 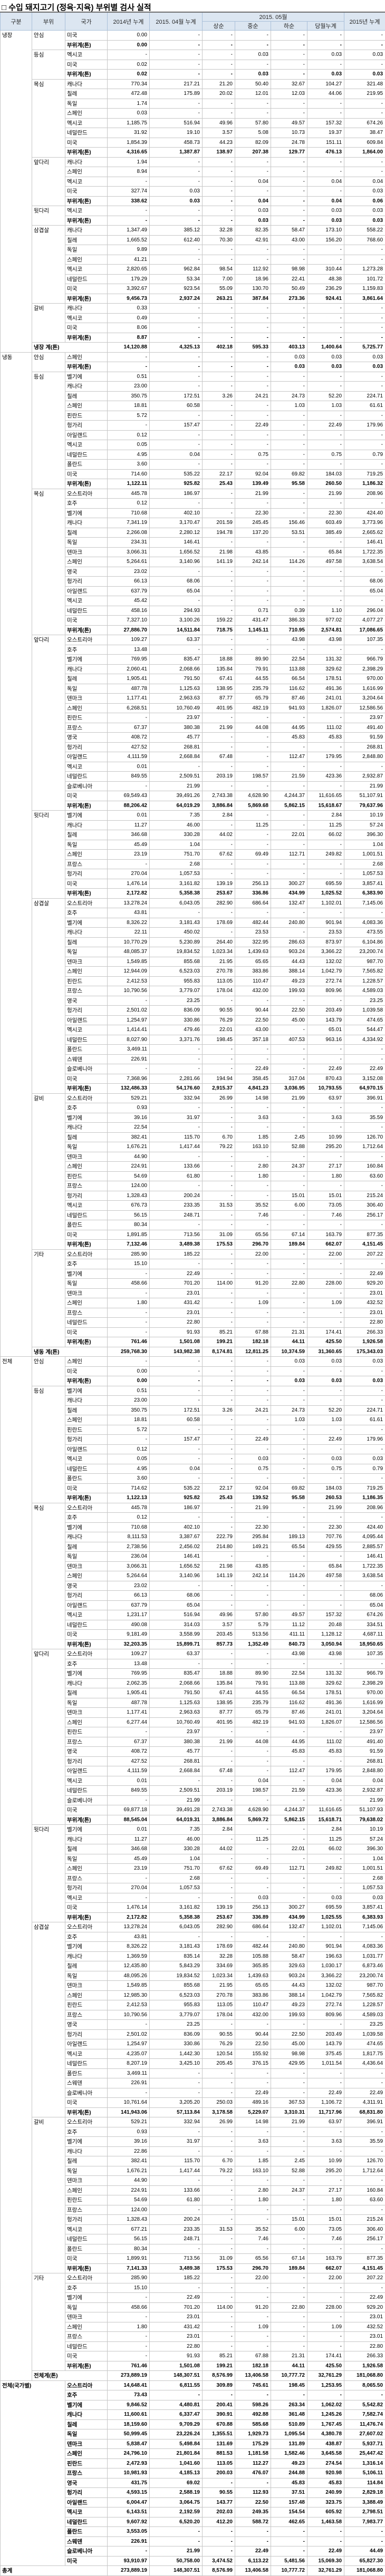 What do you see at coordinates (86, 2288) in the screenshot?
I see `country-cell: 호주` at bounding box center [86, 2288].